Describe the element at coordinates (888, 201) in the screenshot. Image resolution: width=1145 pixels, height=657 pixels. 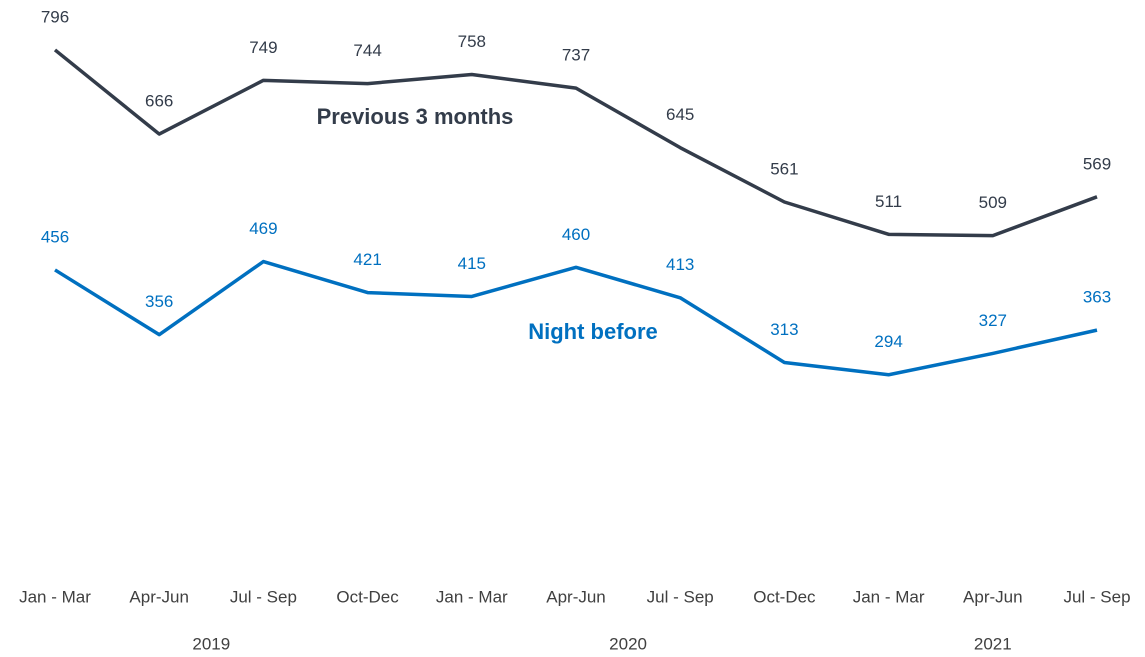
I see `data-label: 511` at that location.